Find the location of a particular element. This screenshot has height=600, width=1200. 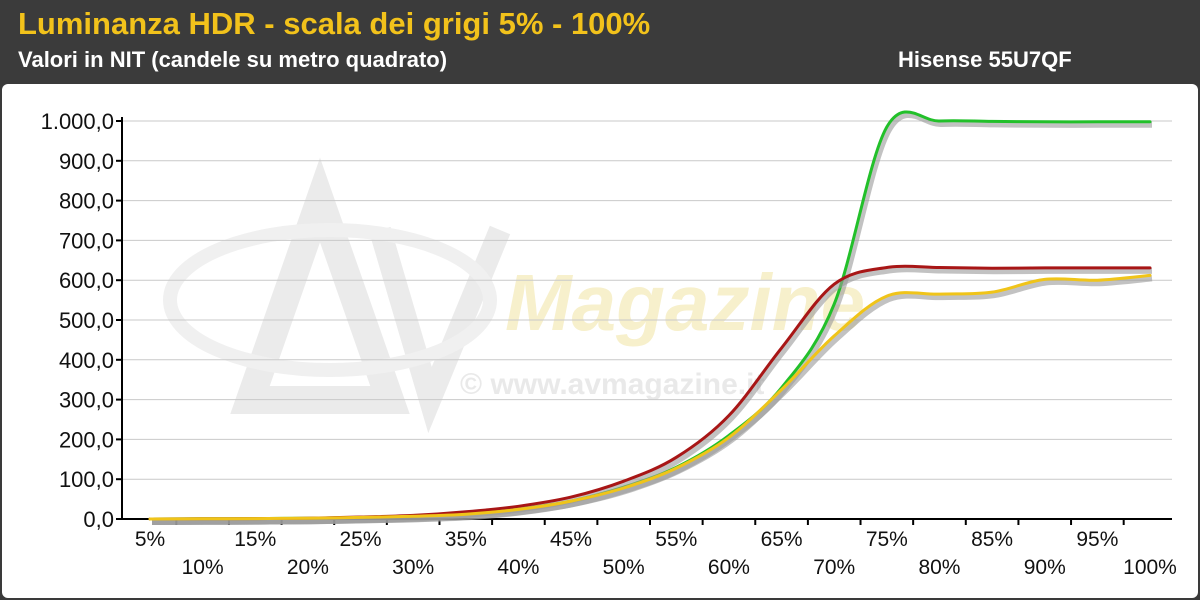

x-tick-label: 55% is located at coordinates (676, 539).